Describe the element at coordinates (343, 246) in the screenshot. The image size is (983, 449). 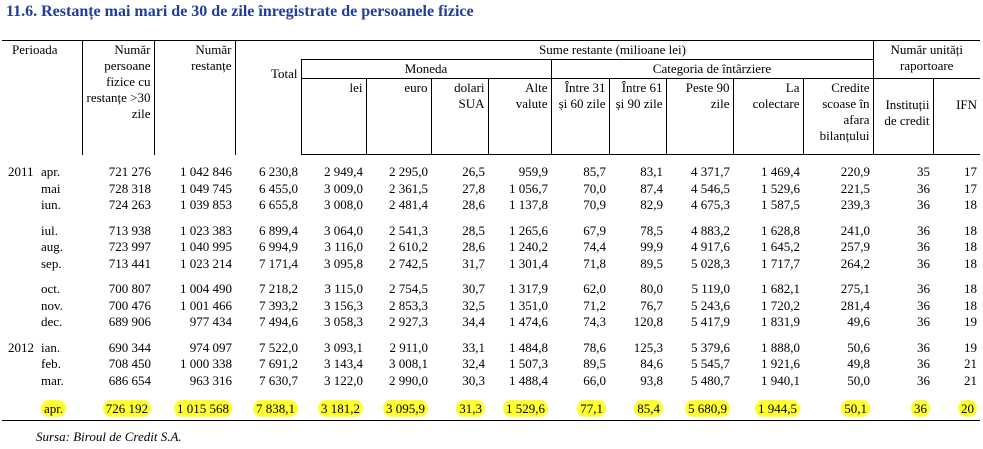
I see `value-text: 3 116,0` at that location.